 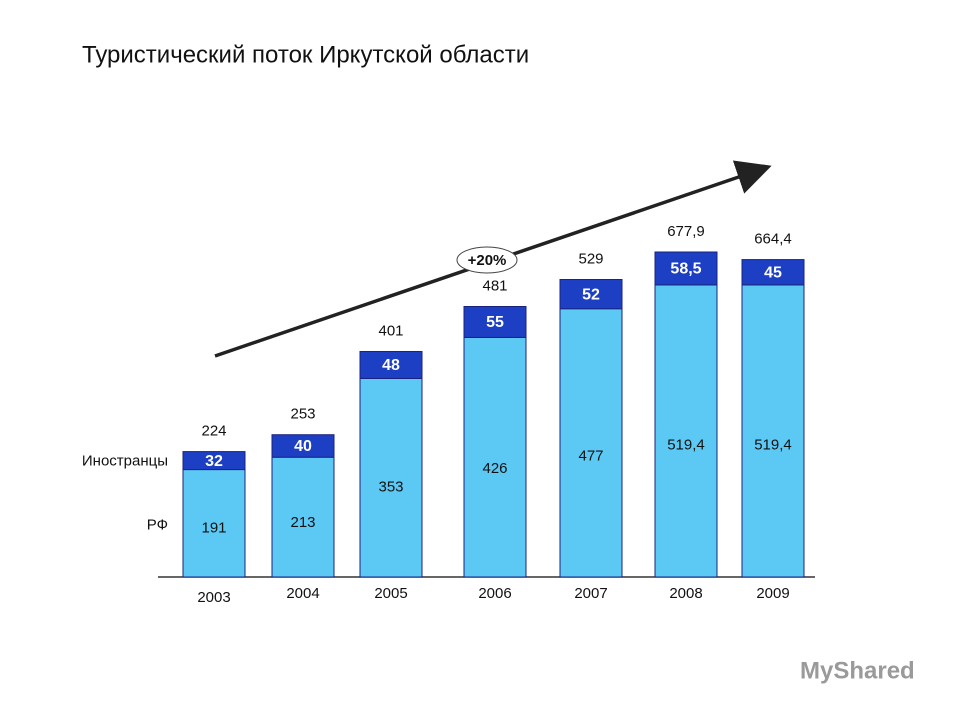 What do you see at coordinates (213, 597) in the screenshot?
I see `x-tick-label: 2003` at bounding box center [213, 597].